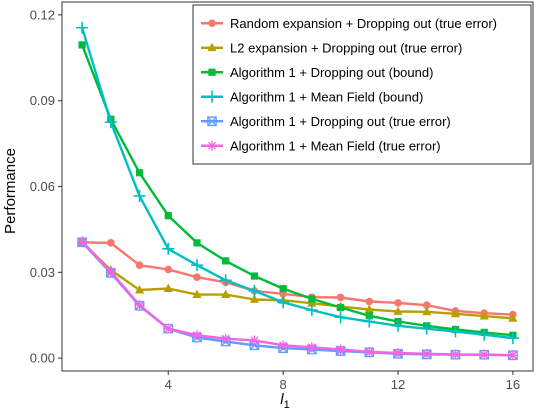 The height and width of the screenshot is (412, 538). I want to click on x-axis-title-main: l, so click(282, 399).